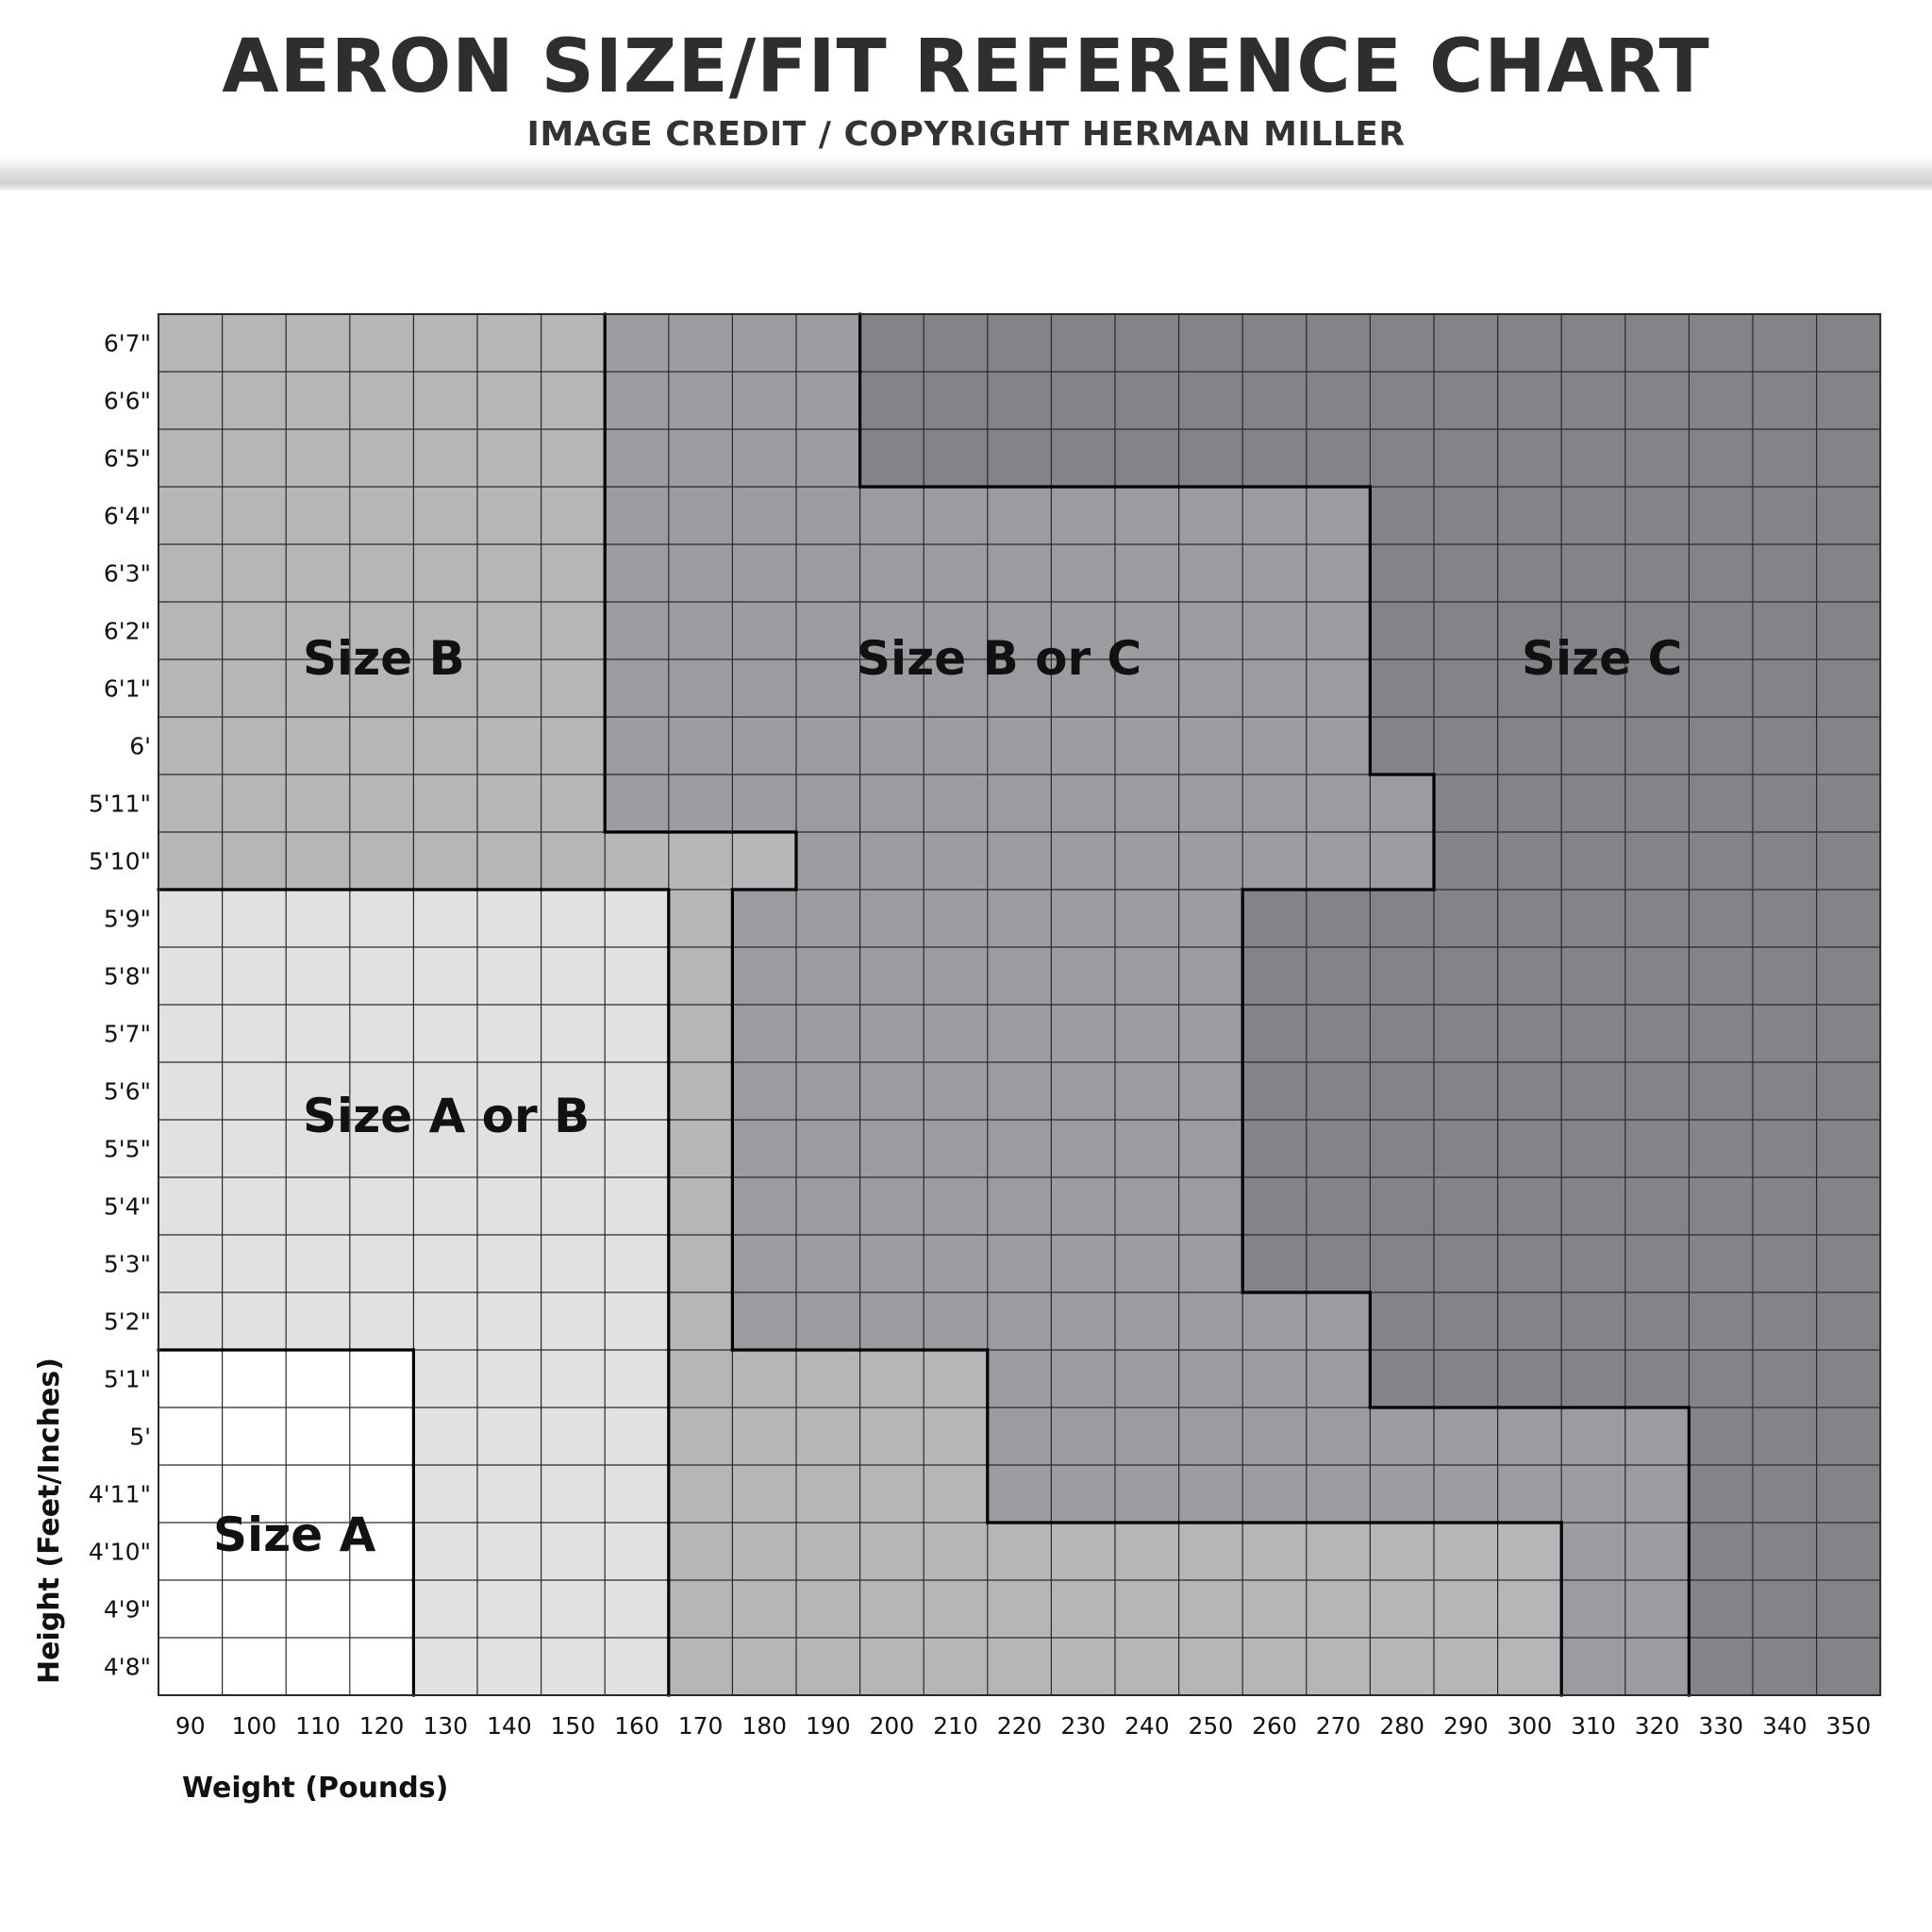  I want to click on x-tick-label: 120, so click(382, 1726).